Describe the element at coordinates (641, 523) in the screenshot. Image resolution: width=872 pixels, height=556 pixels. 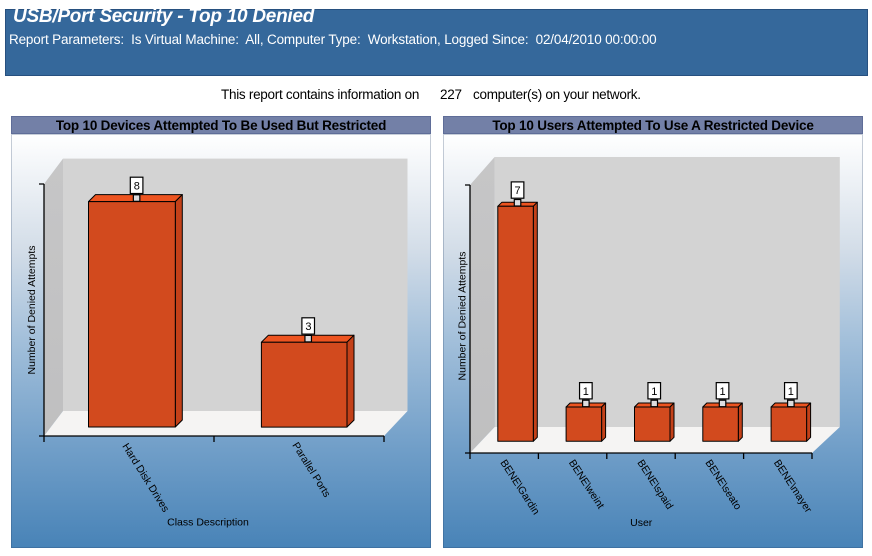
I see `svg-text: User` at that location.